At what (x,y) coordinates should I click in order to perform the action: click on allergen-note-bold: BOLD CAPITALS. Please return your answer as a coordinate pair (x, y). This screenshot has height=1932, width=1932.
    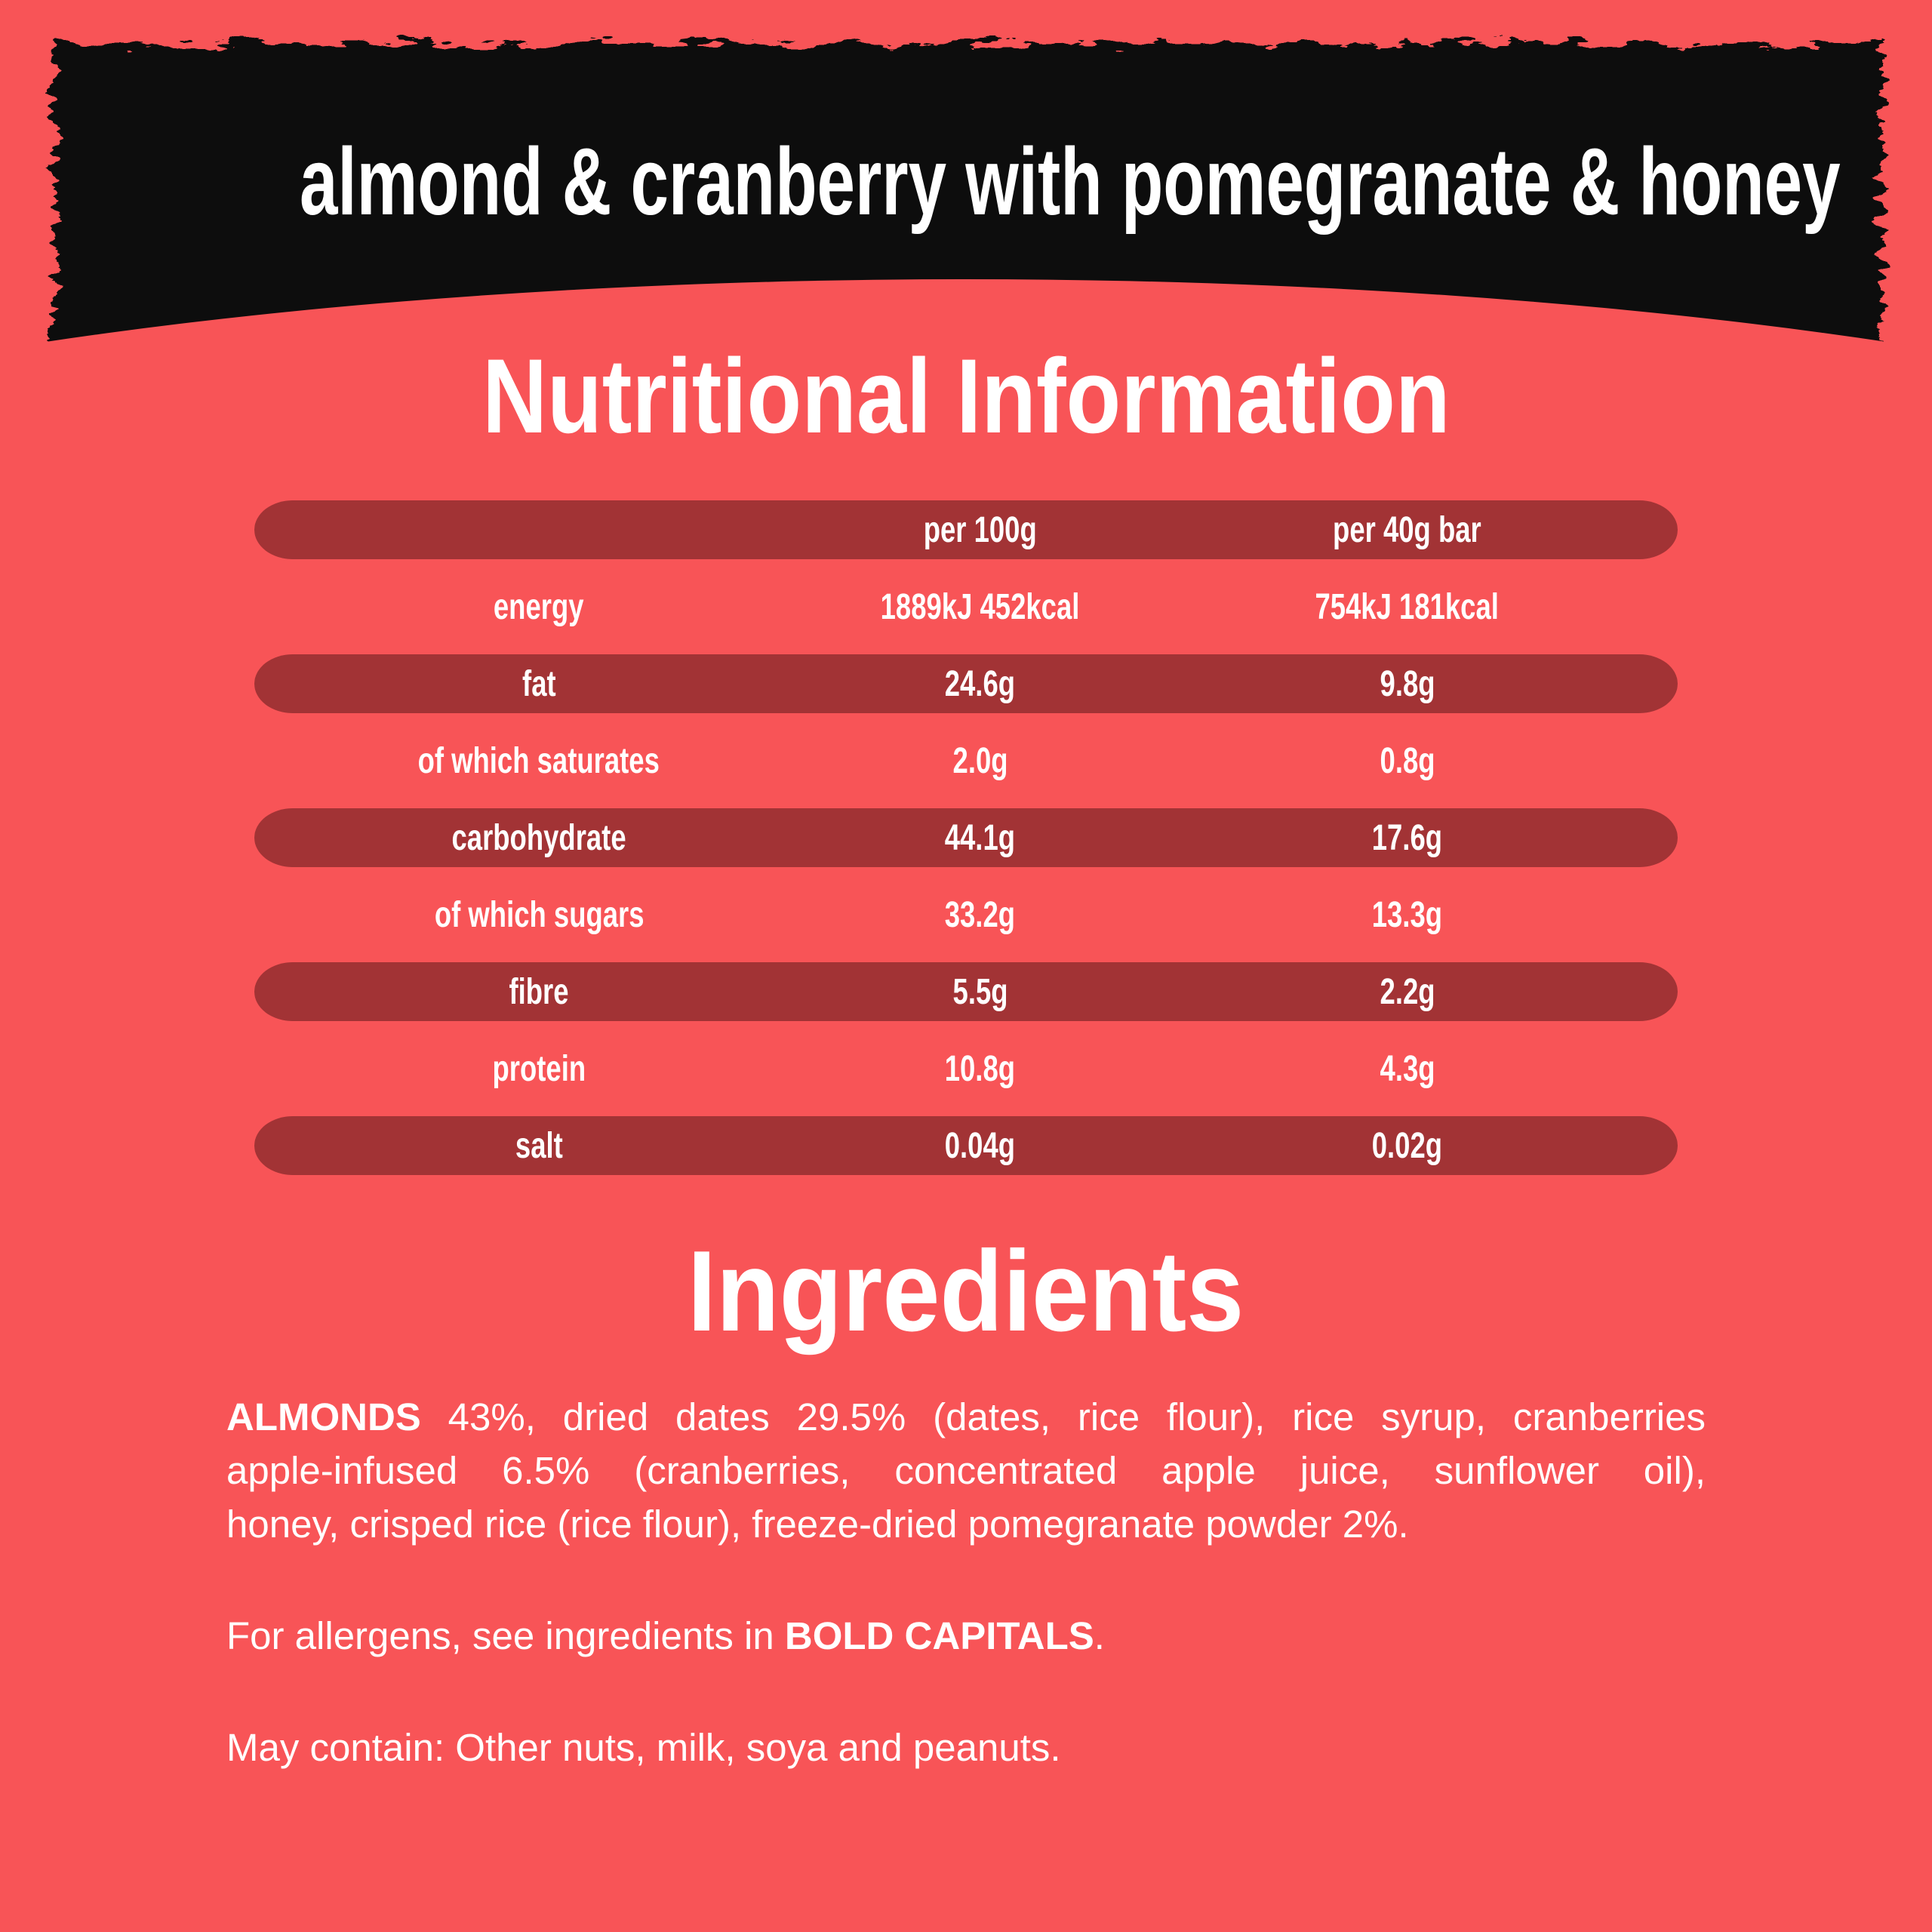
    Looking at the image, I should click on (939, 1635).